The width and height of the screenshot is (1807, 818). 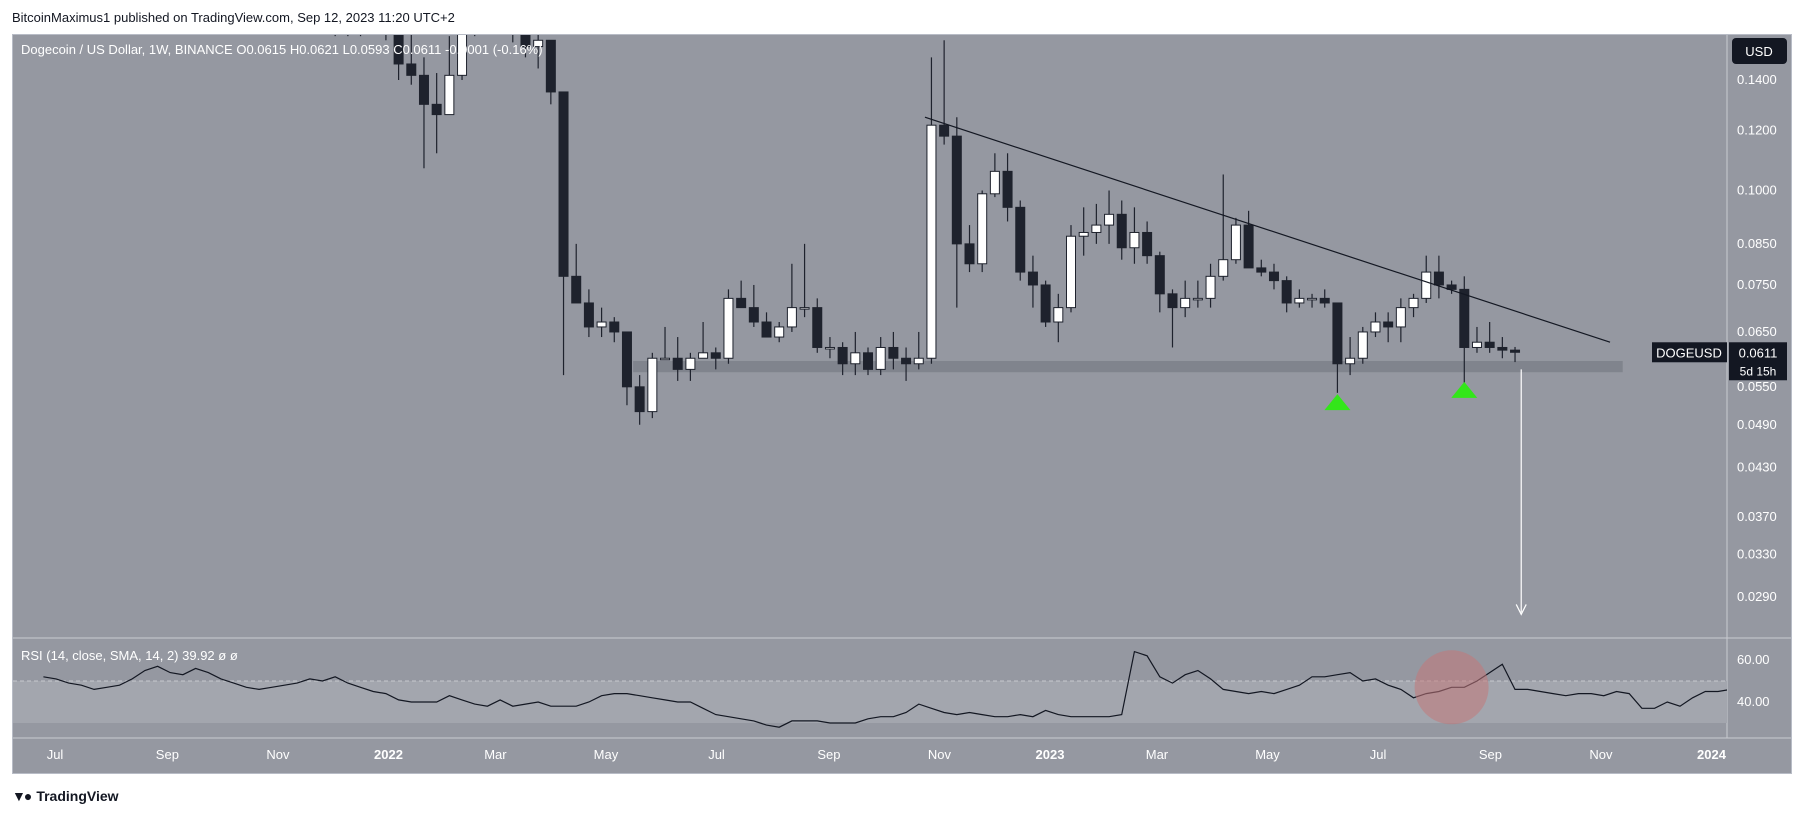 I want to click on bounce-marker-triangle-icon, so click(x=1464, y=389).